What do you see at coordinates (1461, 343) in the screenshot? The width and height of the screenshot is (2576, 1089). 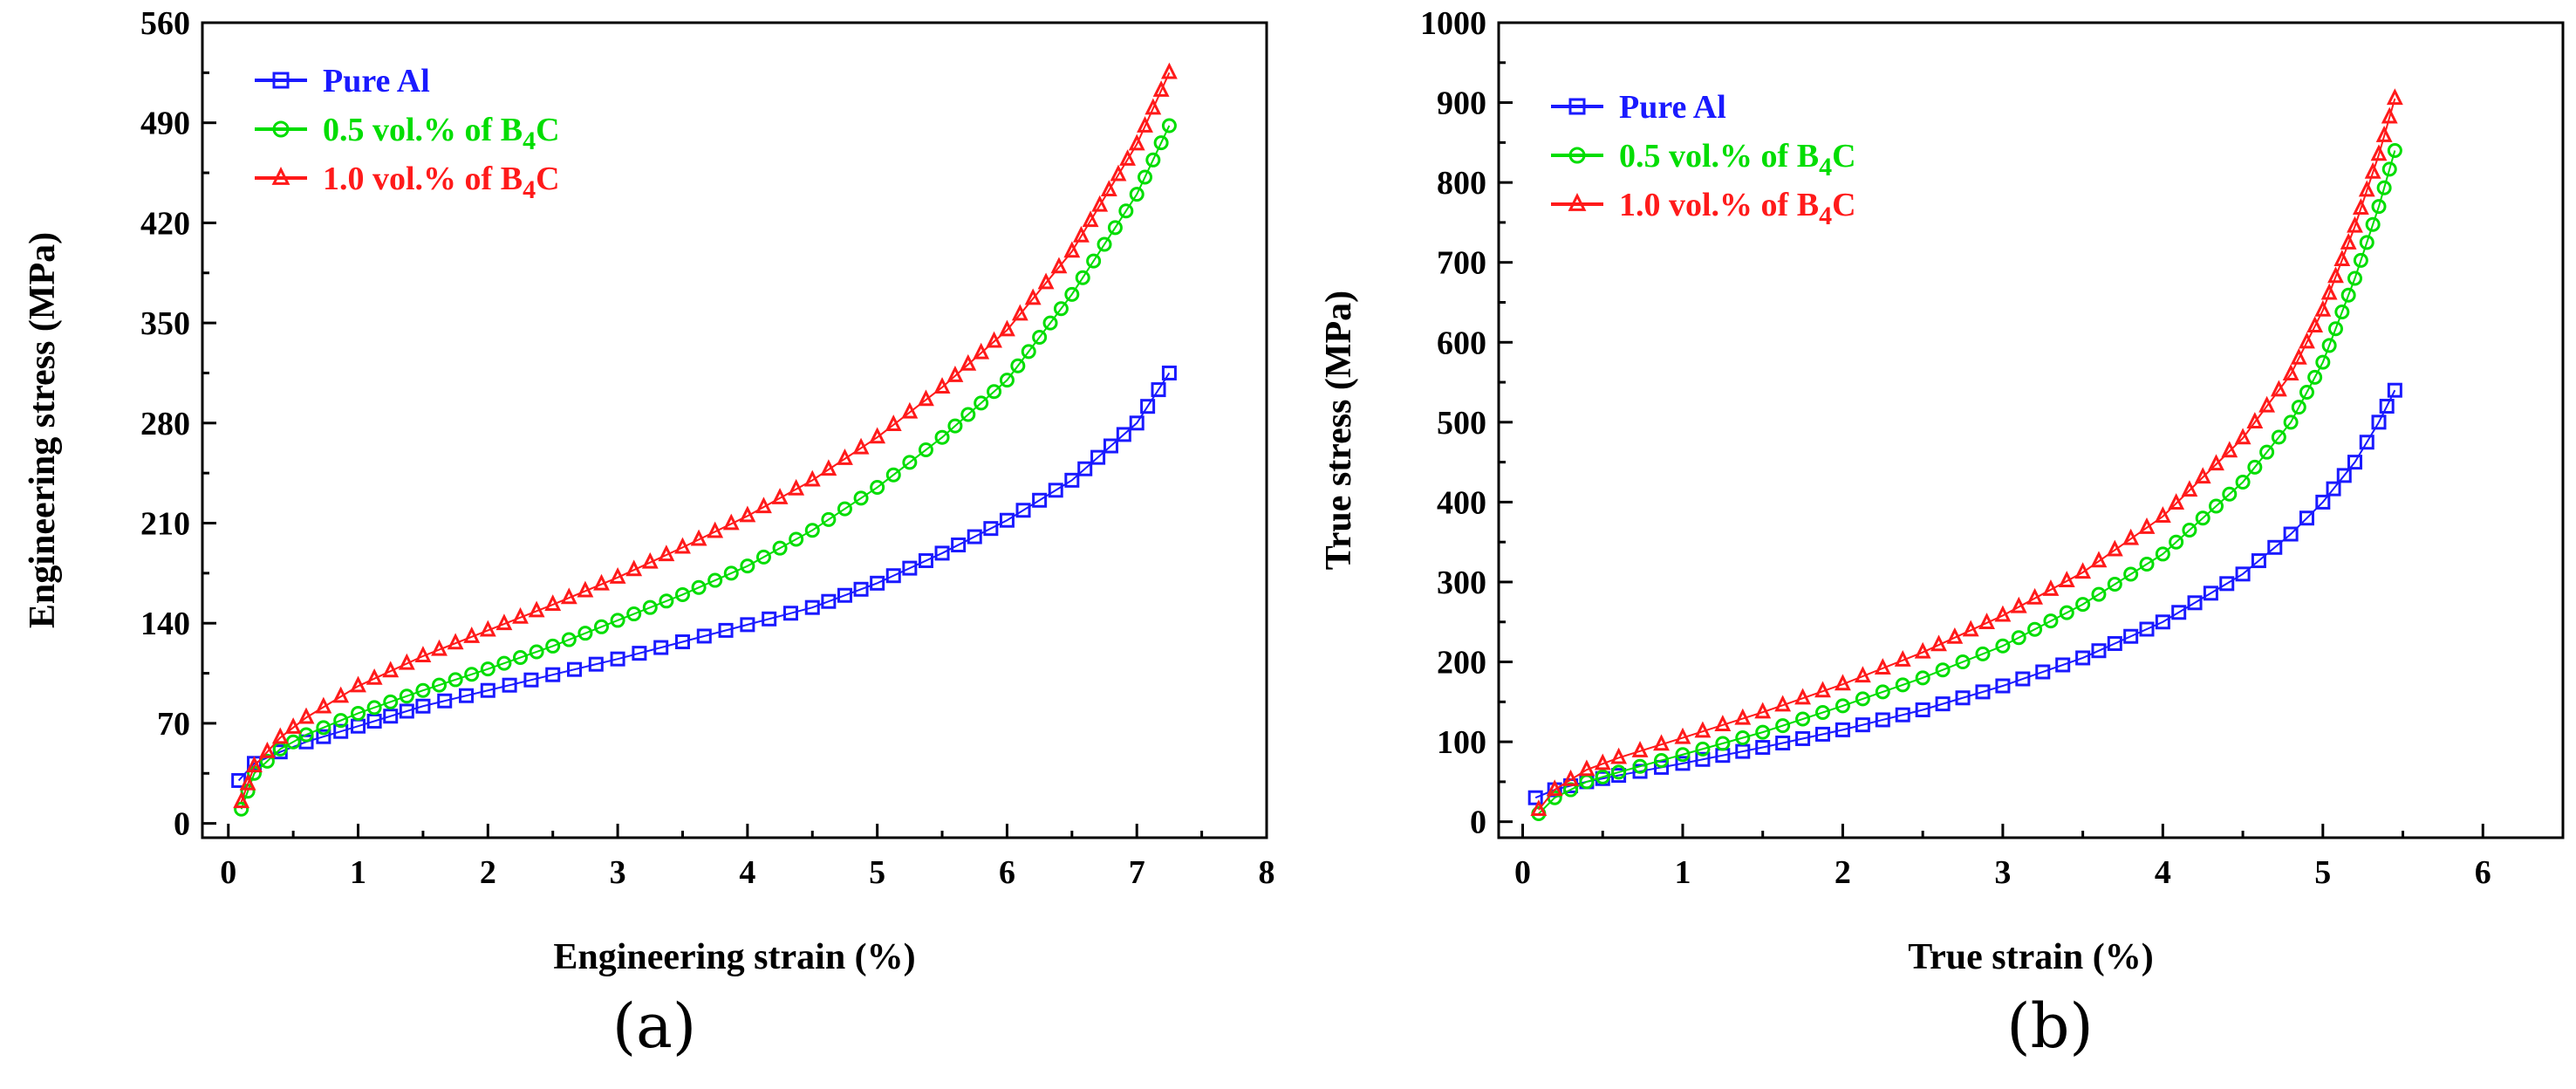 I see `y-tick-label: 600` at bounding box center [1461, 343].